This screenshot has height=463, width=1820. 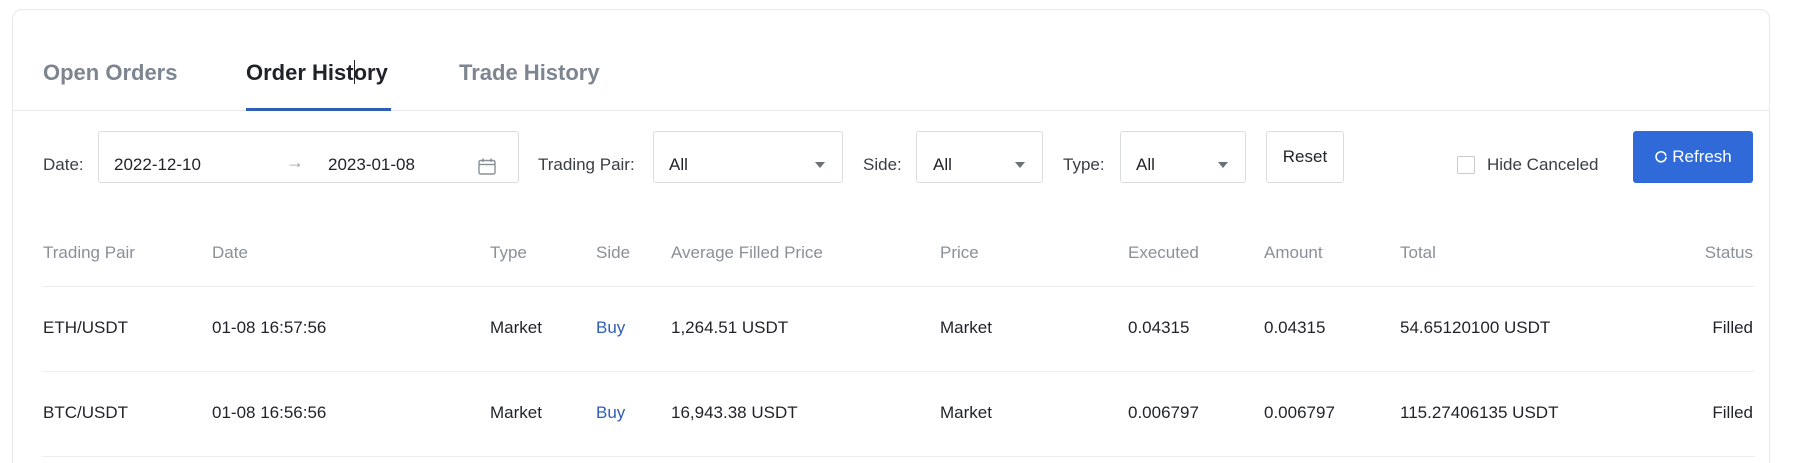 What do you see at coordinates (959, 252) in the screenshot?
I see `column-header-price: Price` at bounding box center [959, 252].